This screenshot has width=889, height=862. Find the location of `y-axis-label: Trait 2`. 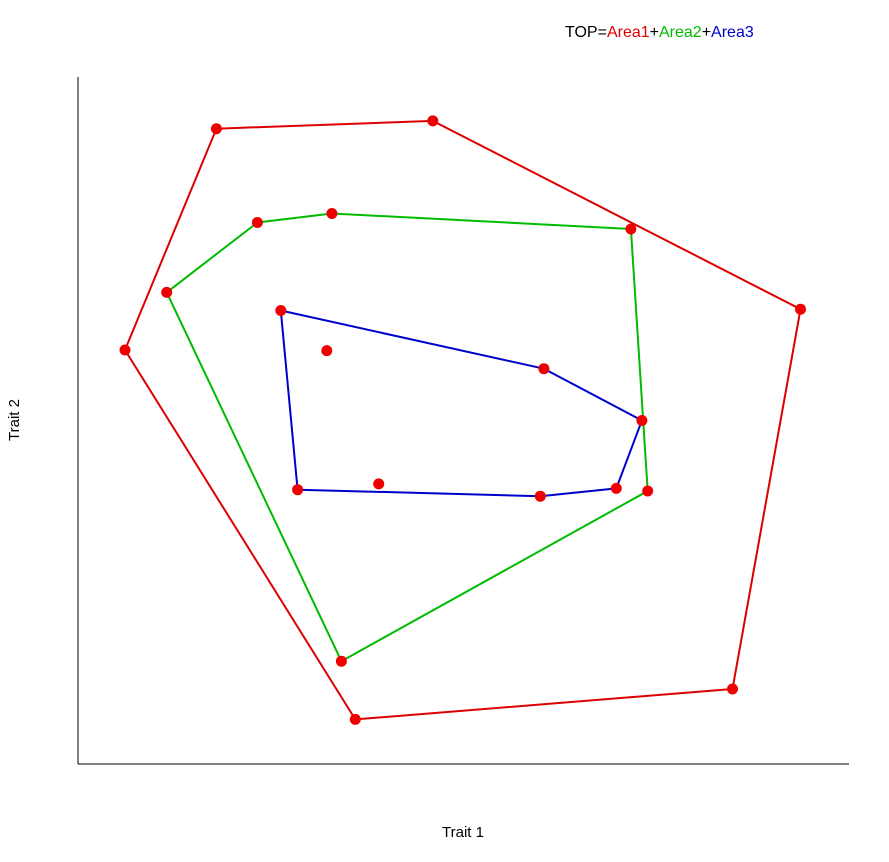

y-axis-label: Trait 2 is located at coordinates (14, 420).